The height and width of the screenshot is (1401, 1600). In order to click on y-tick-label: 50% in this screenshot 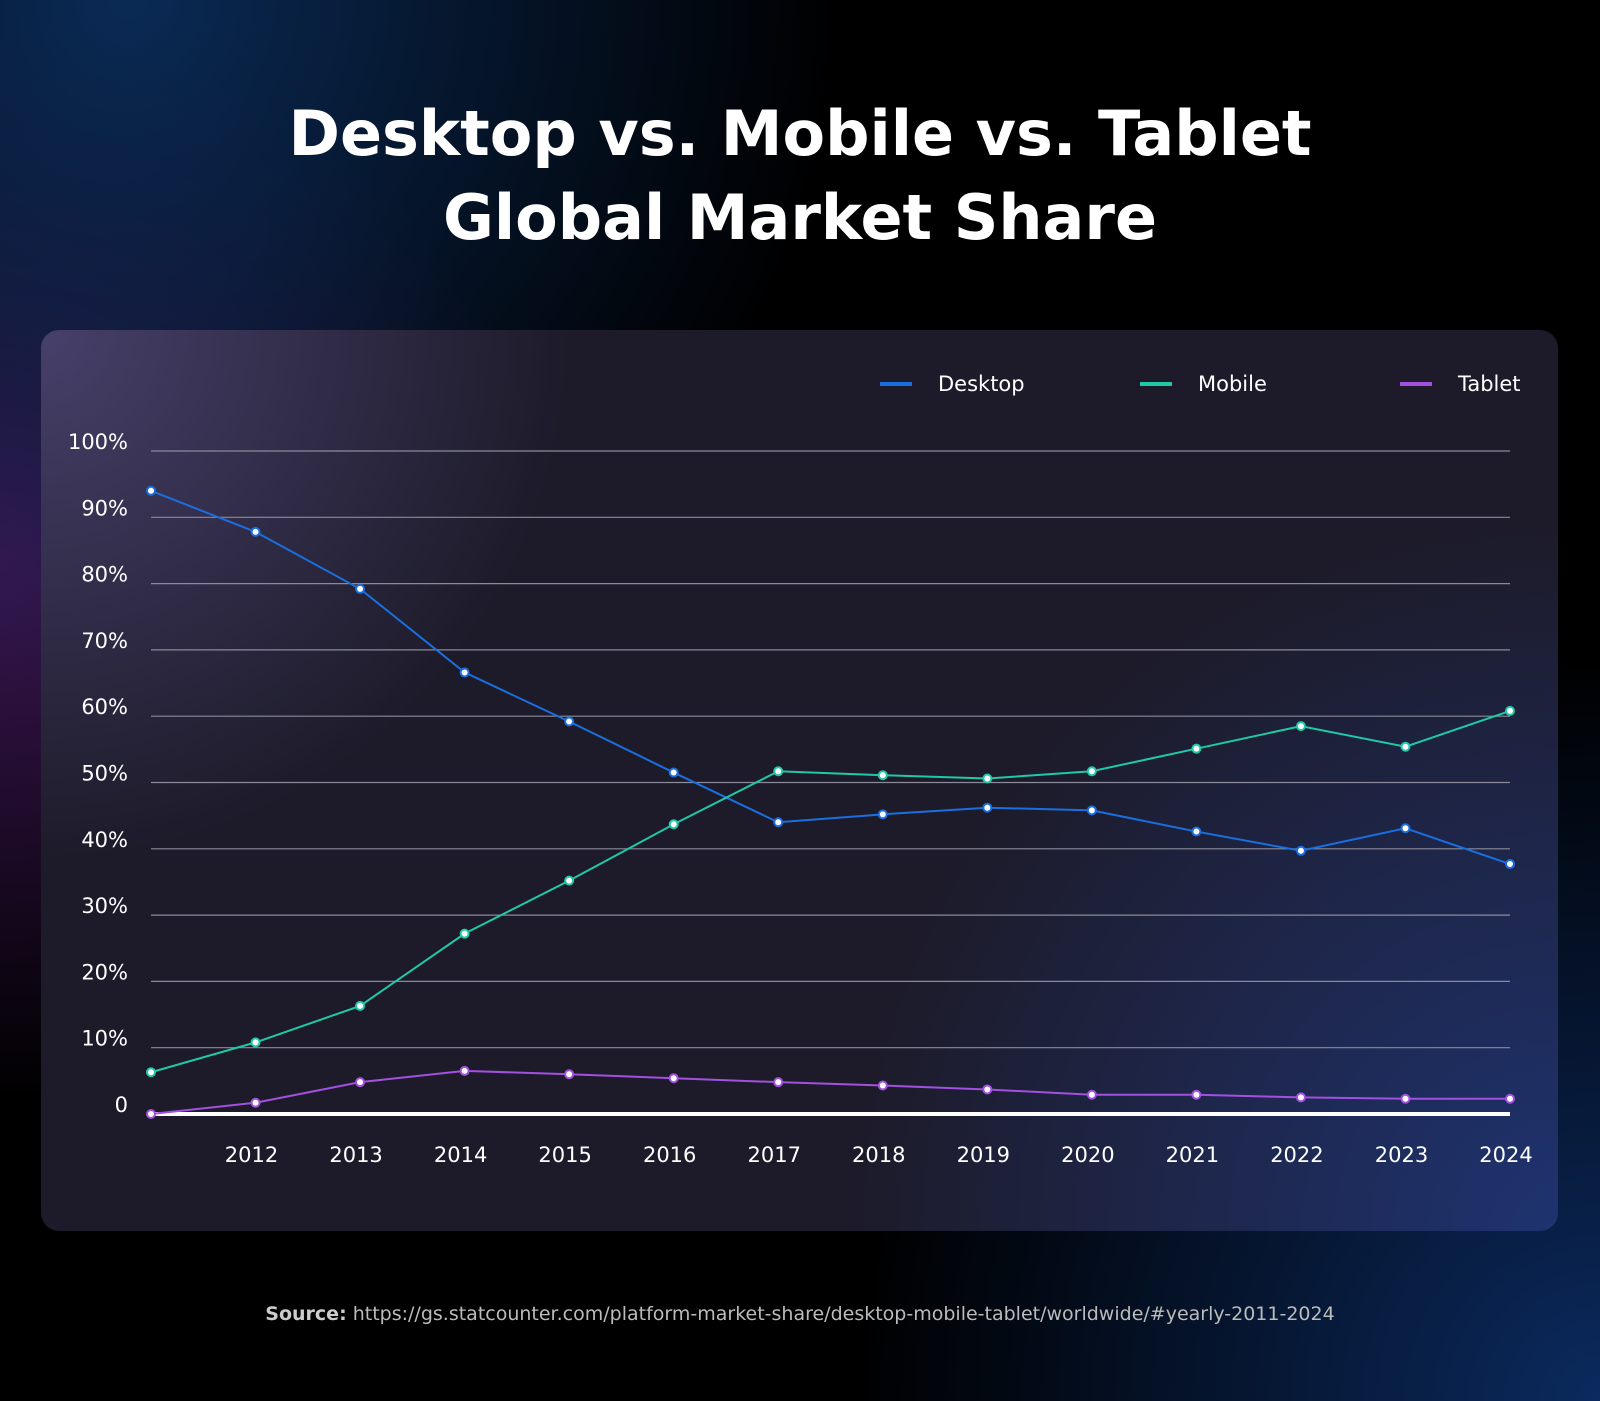, I will do `click(104, 774)`.